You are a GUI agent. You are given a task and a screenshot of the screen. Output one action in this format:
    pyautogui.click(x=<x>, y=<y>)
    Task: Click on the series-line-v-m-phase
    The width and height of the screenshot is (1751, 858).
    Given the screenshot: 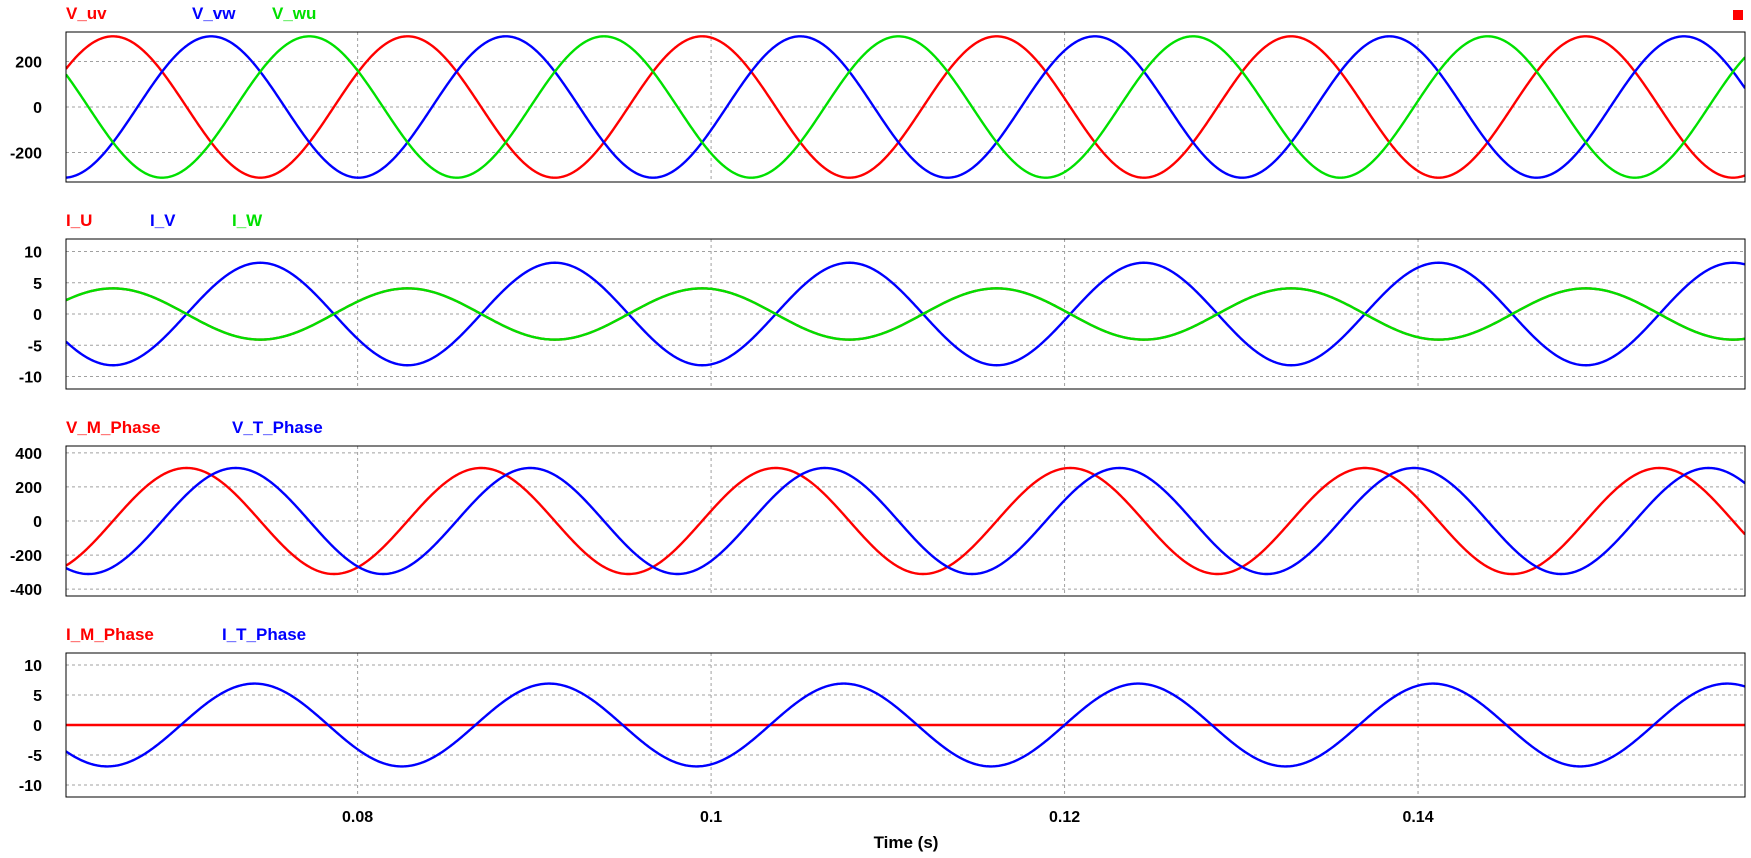 What is the action you would take?
    pyautogui.click(x=905, y=521)
    